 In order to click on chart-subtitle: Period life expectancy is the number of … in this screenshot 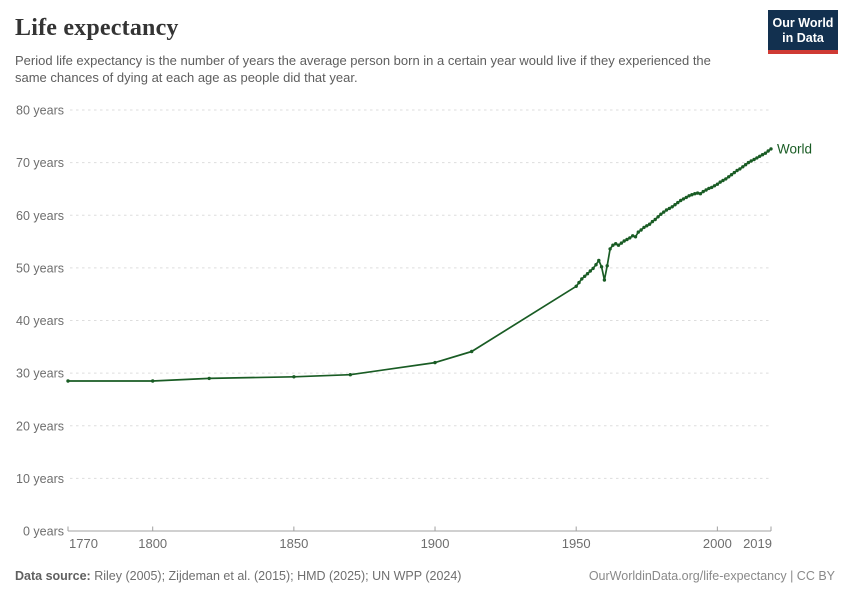, I will do `click(363, 69)`.